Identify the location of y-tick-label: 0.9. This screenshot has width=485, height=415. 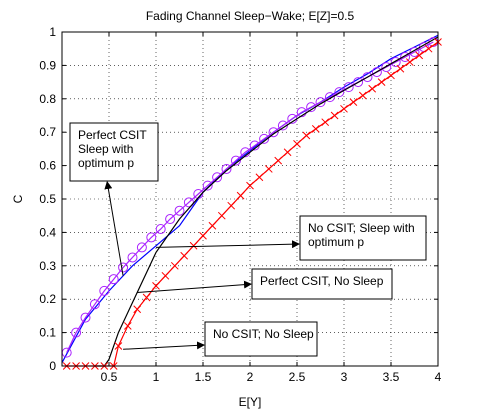
(47, 65).